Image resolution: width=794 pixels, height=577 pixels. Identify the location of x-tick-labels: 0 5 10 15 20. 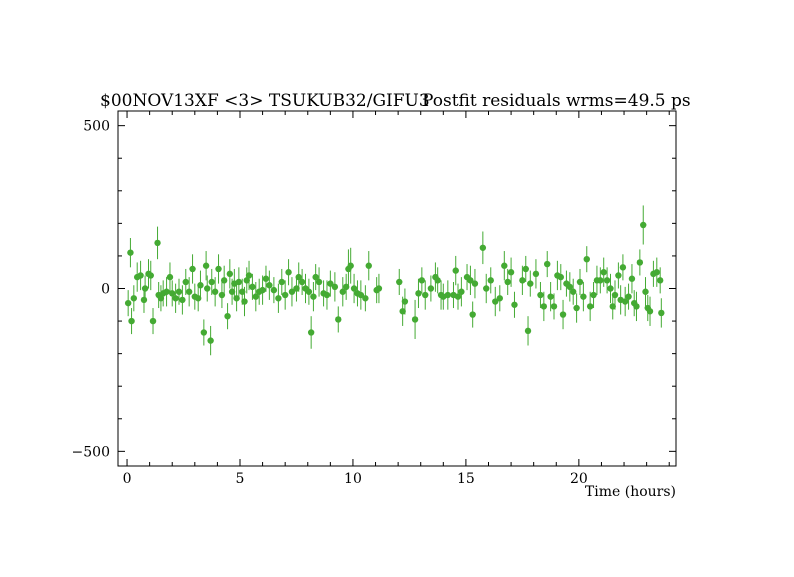
(355, 479).